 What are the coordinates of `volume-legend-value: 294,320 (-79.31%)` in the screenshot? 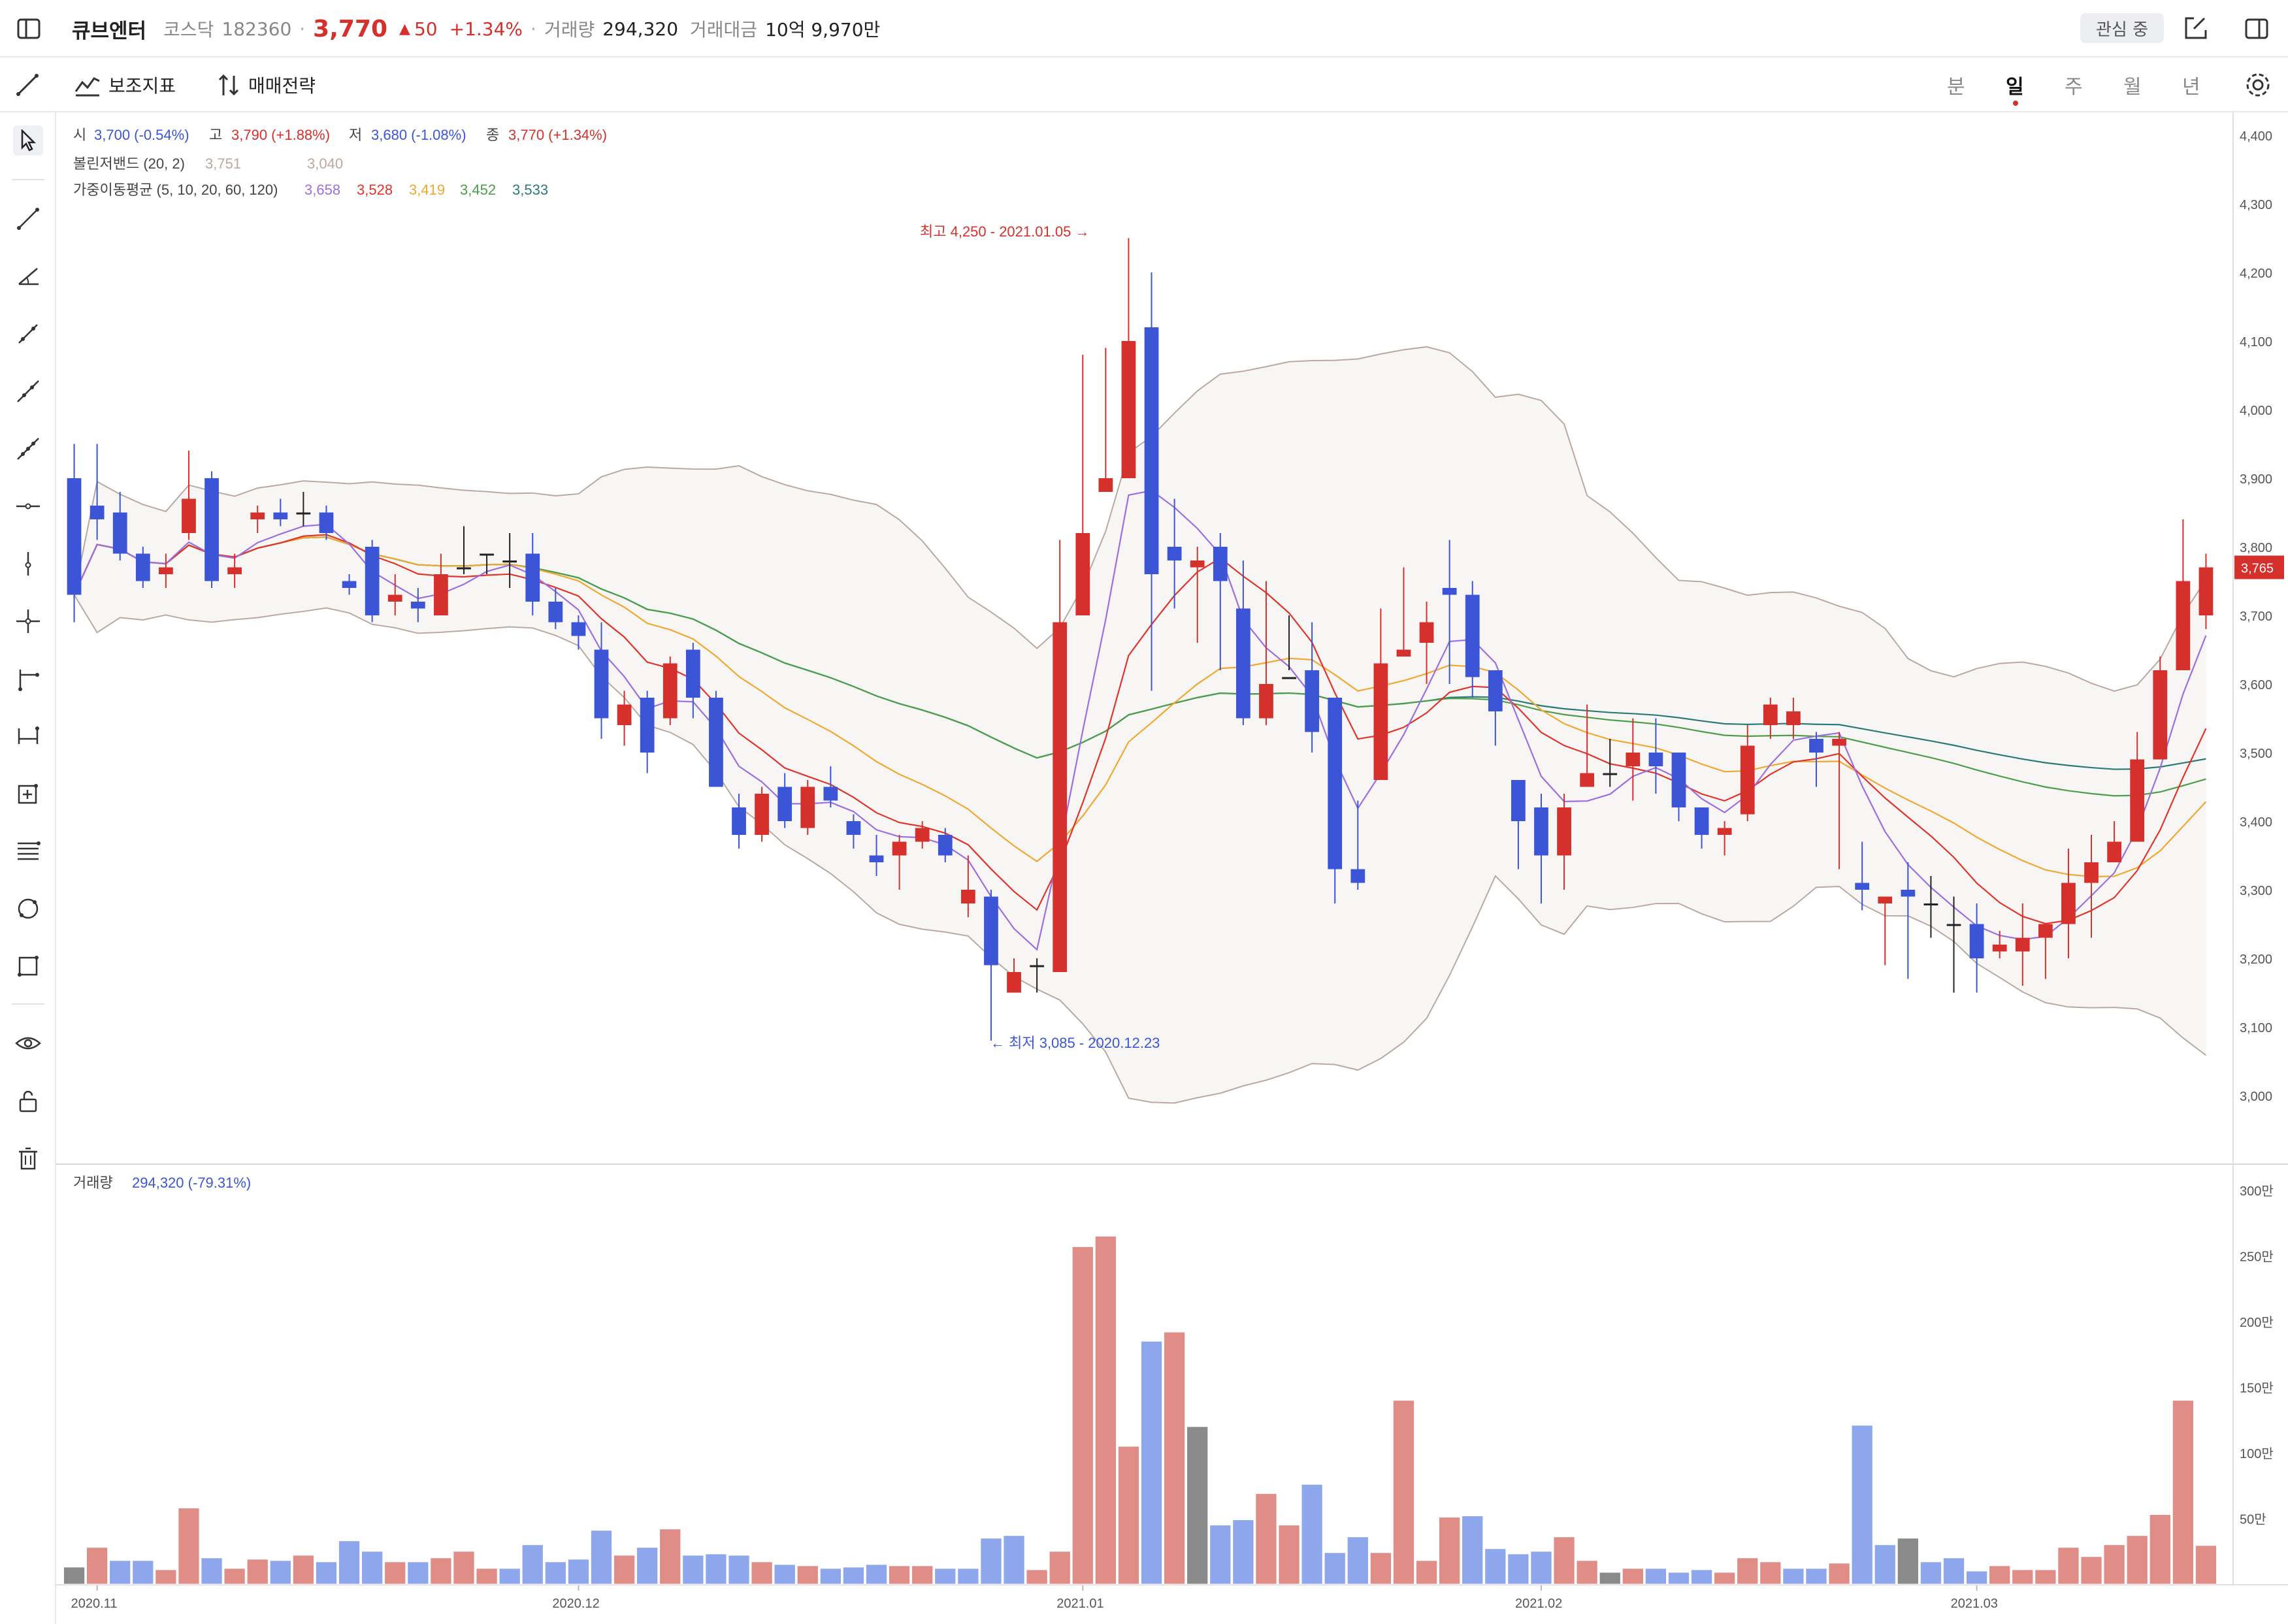 It's located at (192, 1183).